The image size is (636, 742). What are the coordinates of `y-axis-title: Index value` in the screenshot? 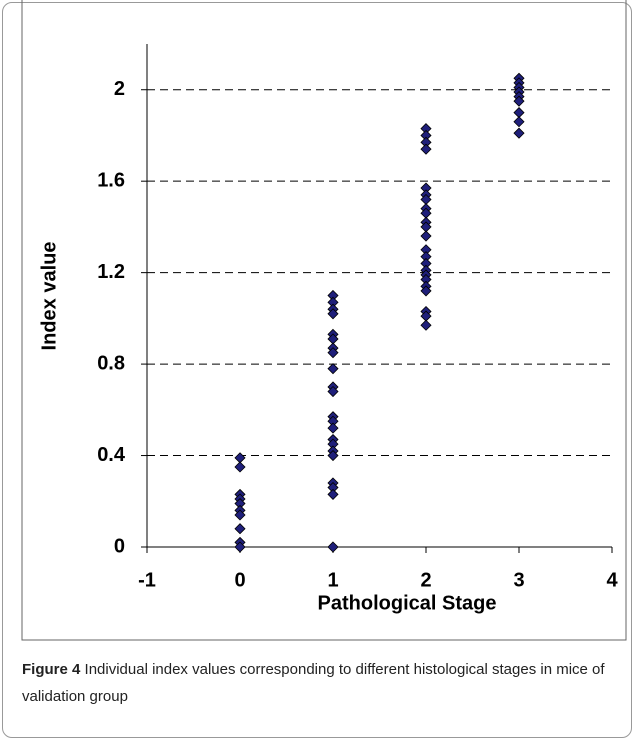 It's located at (49, 296).